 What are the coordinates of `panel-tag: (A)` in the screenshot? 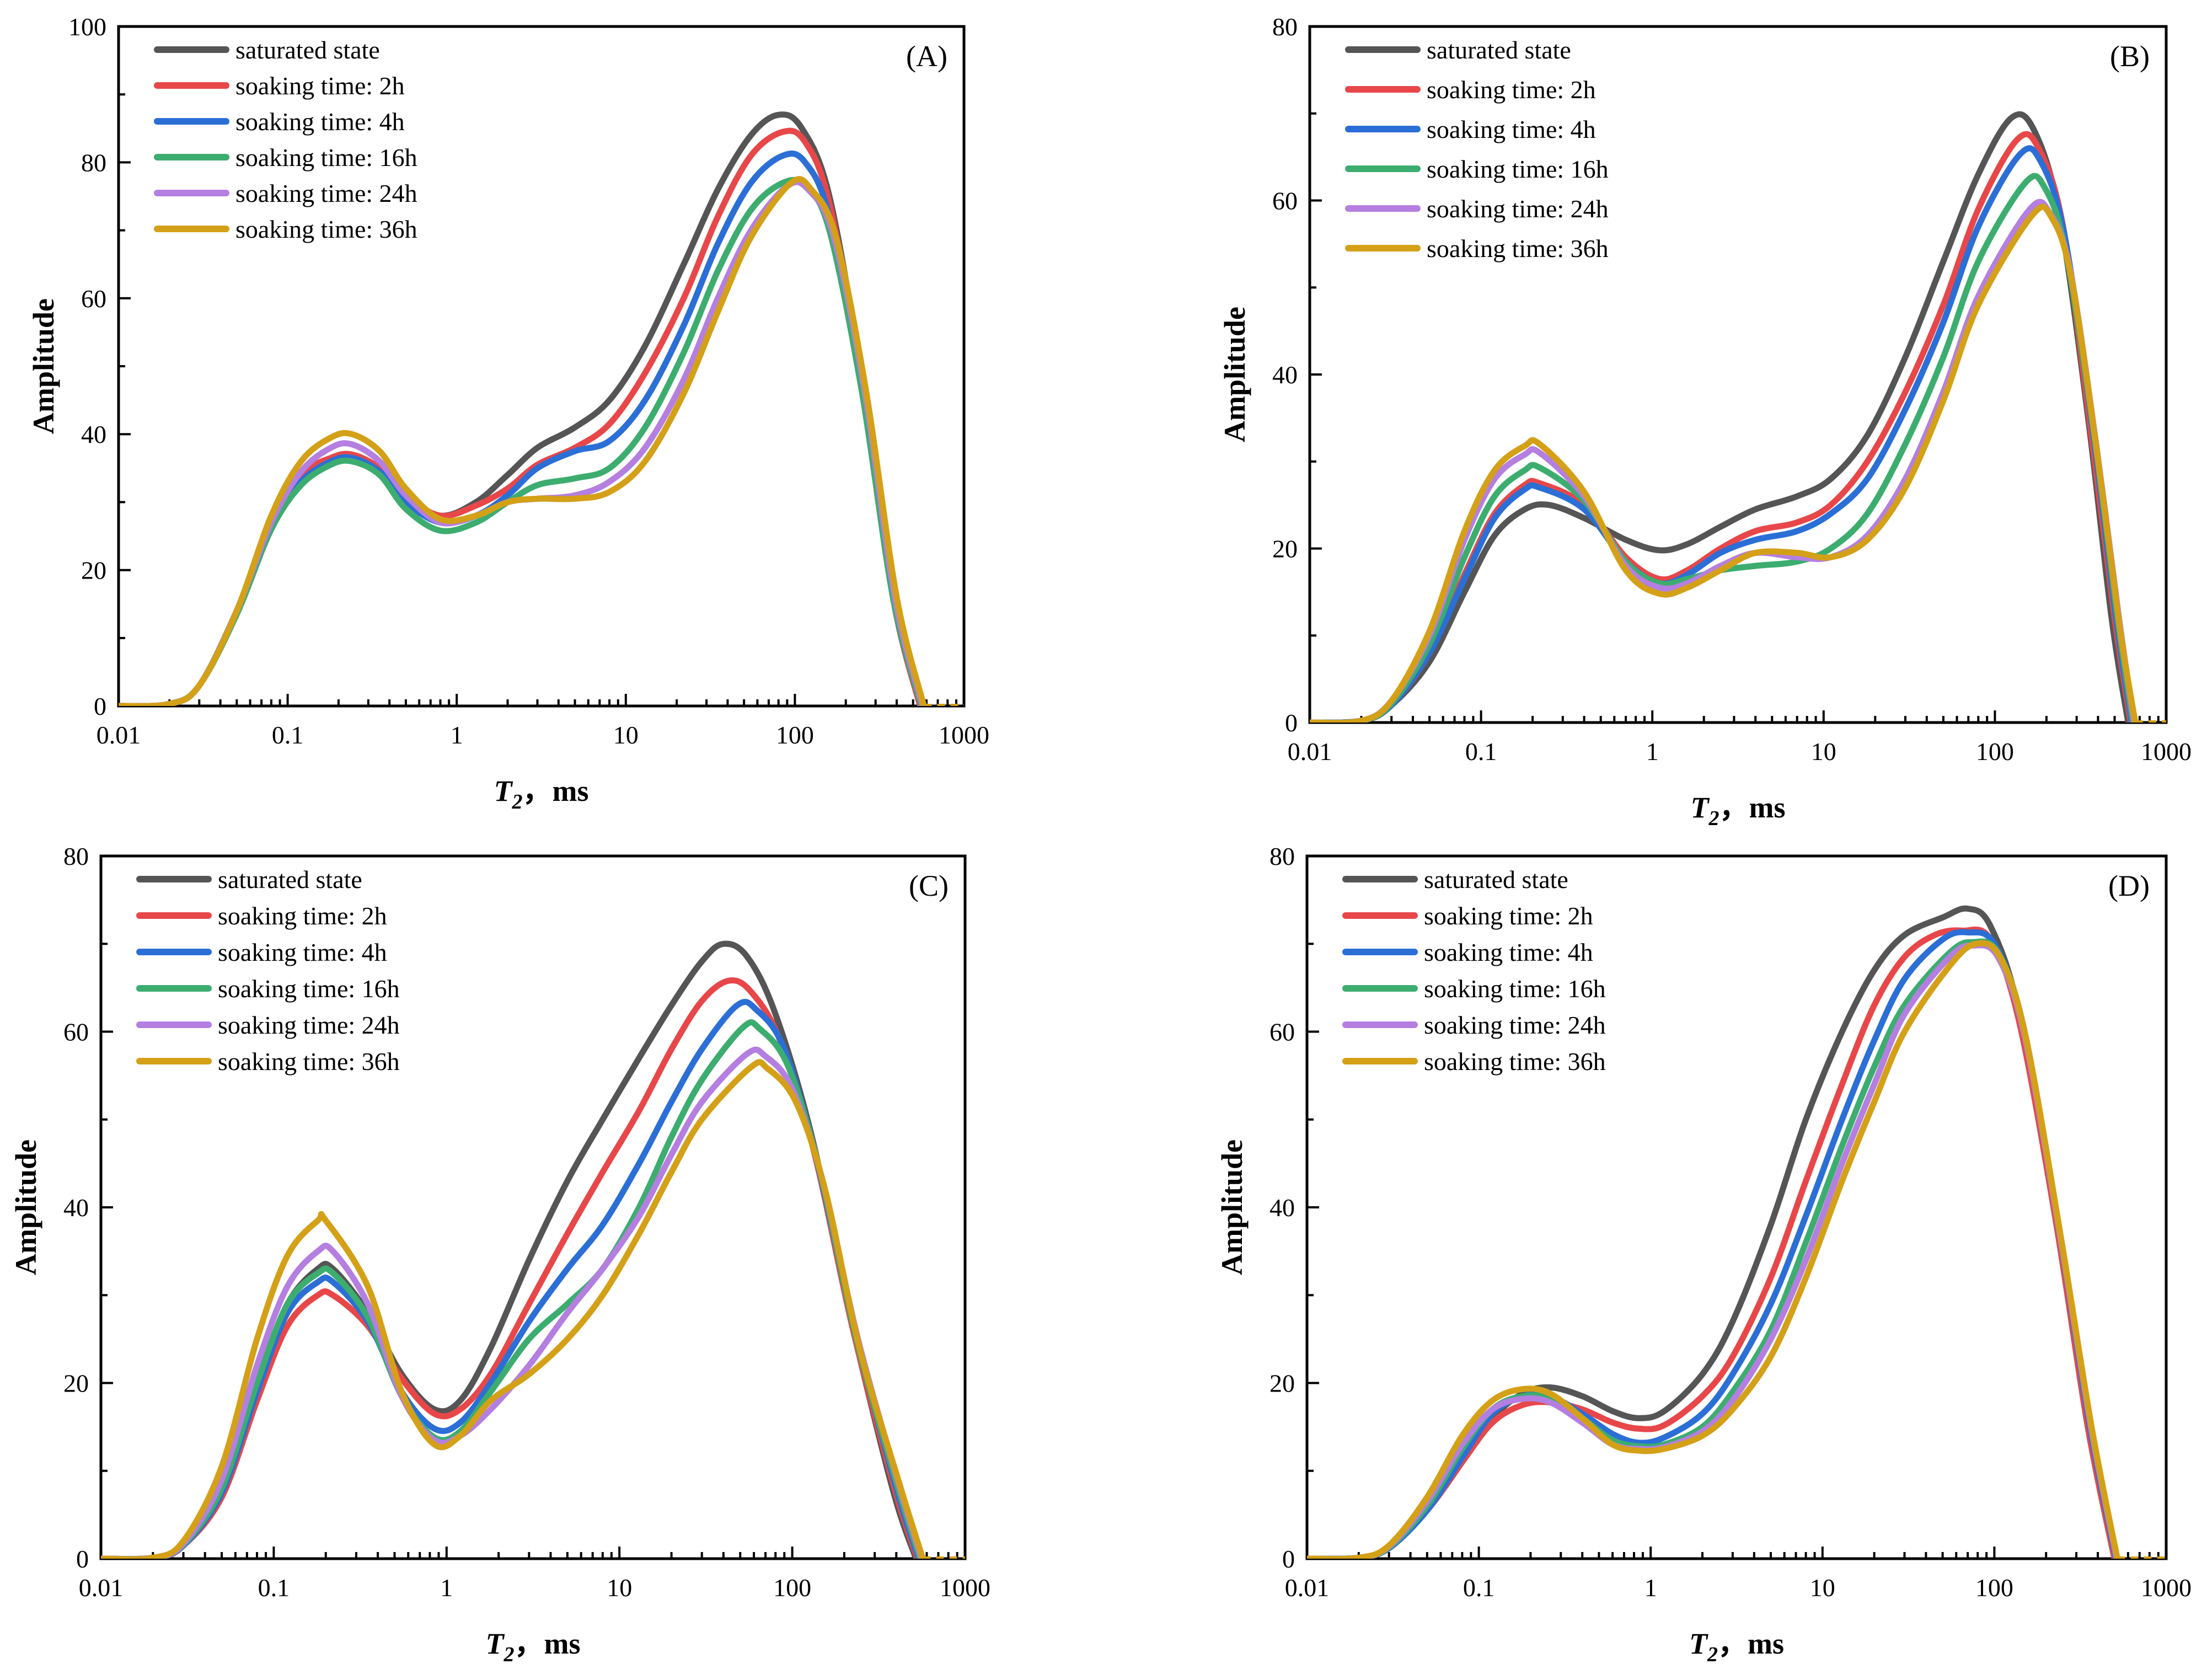 It's located at (926, 56).